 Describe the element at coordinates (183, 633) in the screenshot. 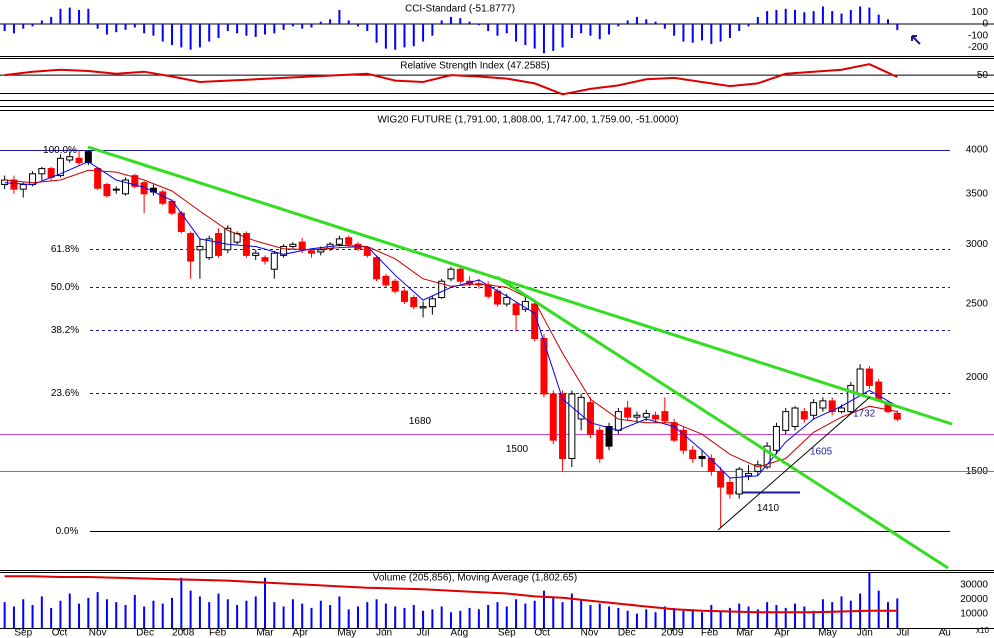

I see `x-tick-label: 2008` at that location.